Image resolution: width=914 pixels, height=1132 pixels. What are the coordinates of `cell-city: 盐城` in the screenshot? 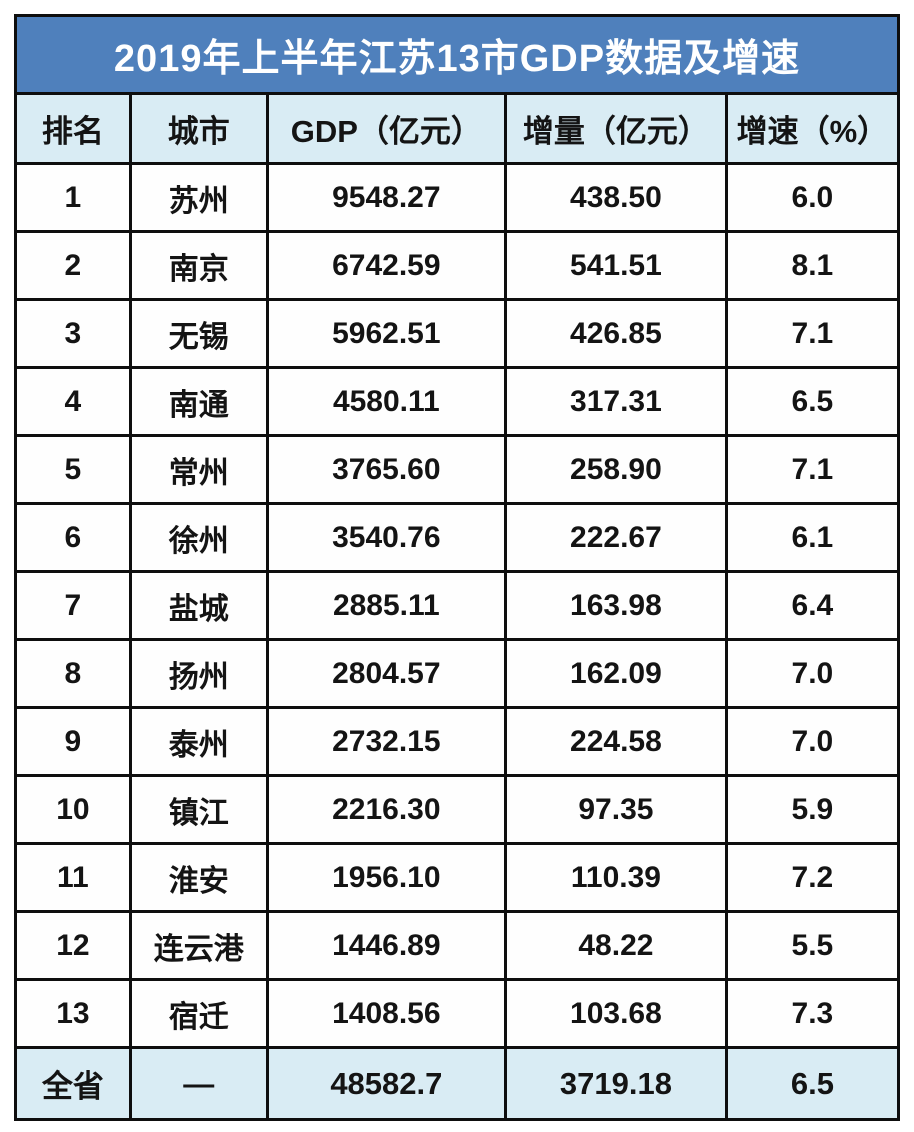 It's located at (198, 605).